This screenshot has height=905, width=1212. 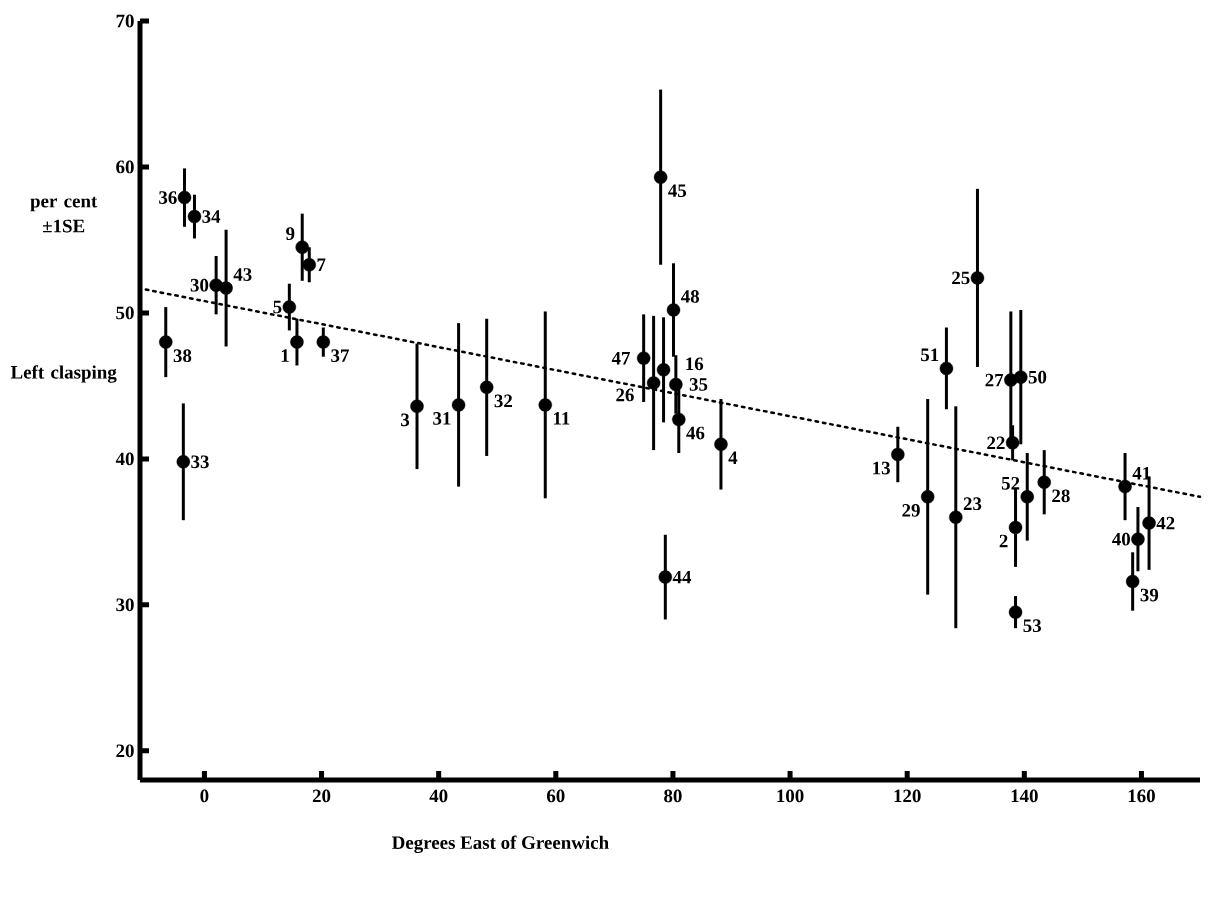 What do you see at coordinates (677, 191) in the screenshot?
I see `annotation: 45` at bounding box center [677, 191].